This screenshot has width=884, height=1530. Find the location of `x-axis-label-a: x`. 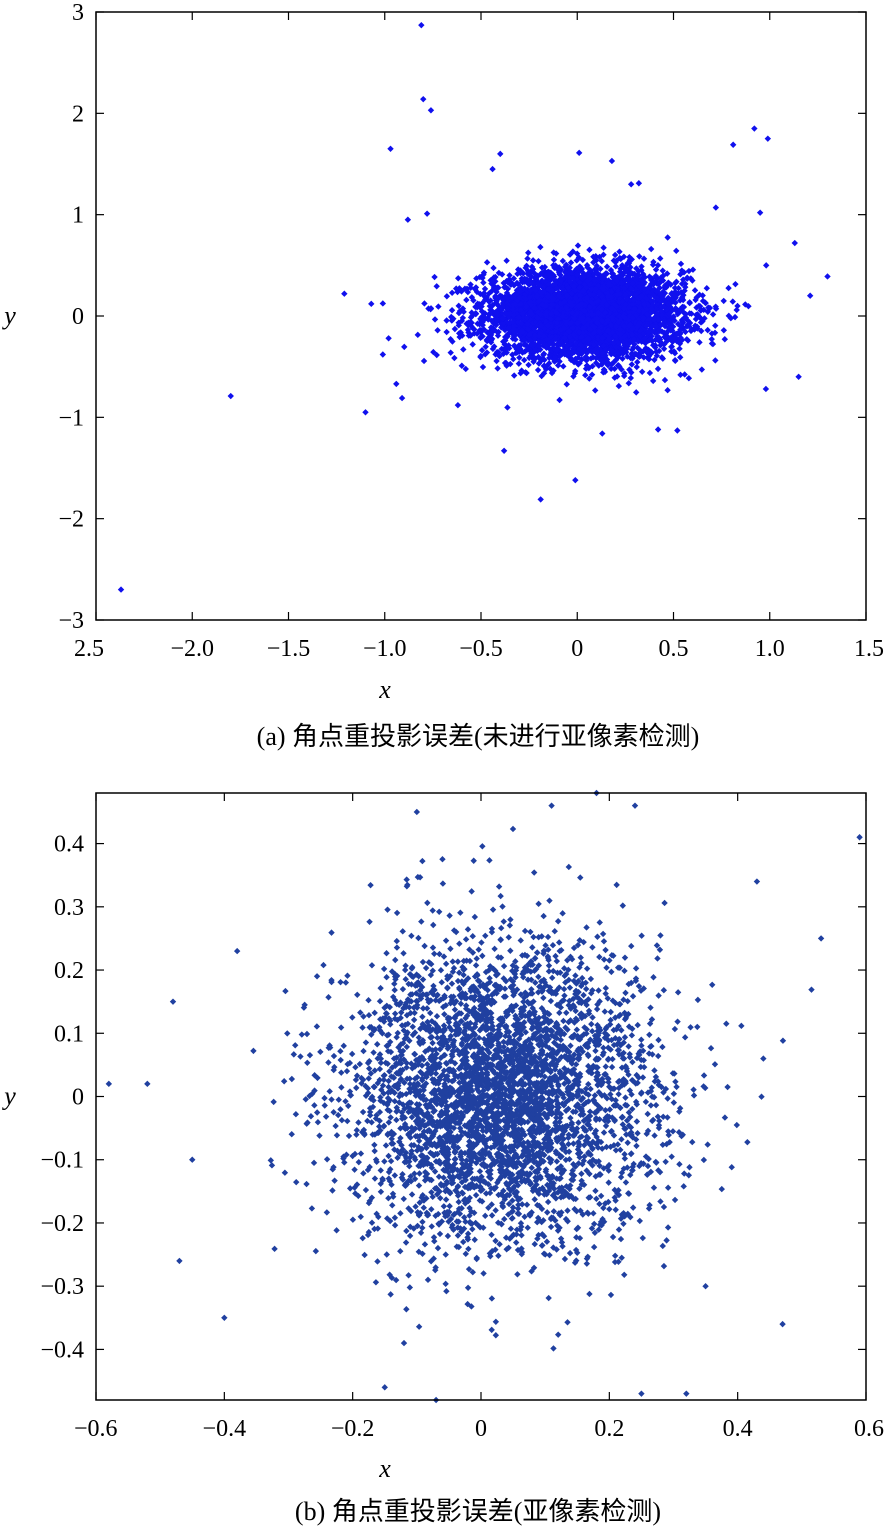

x-axis-label-a: x is located at coordinates (384, 689).